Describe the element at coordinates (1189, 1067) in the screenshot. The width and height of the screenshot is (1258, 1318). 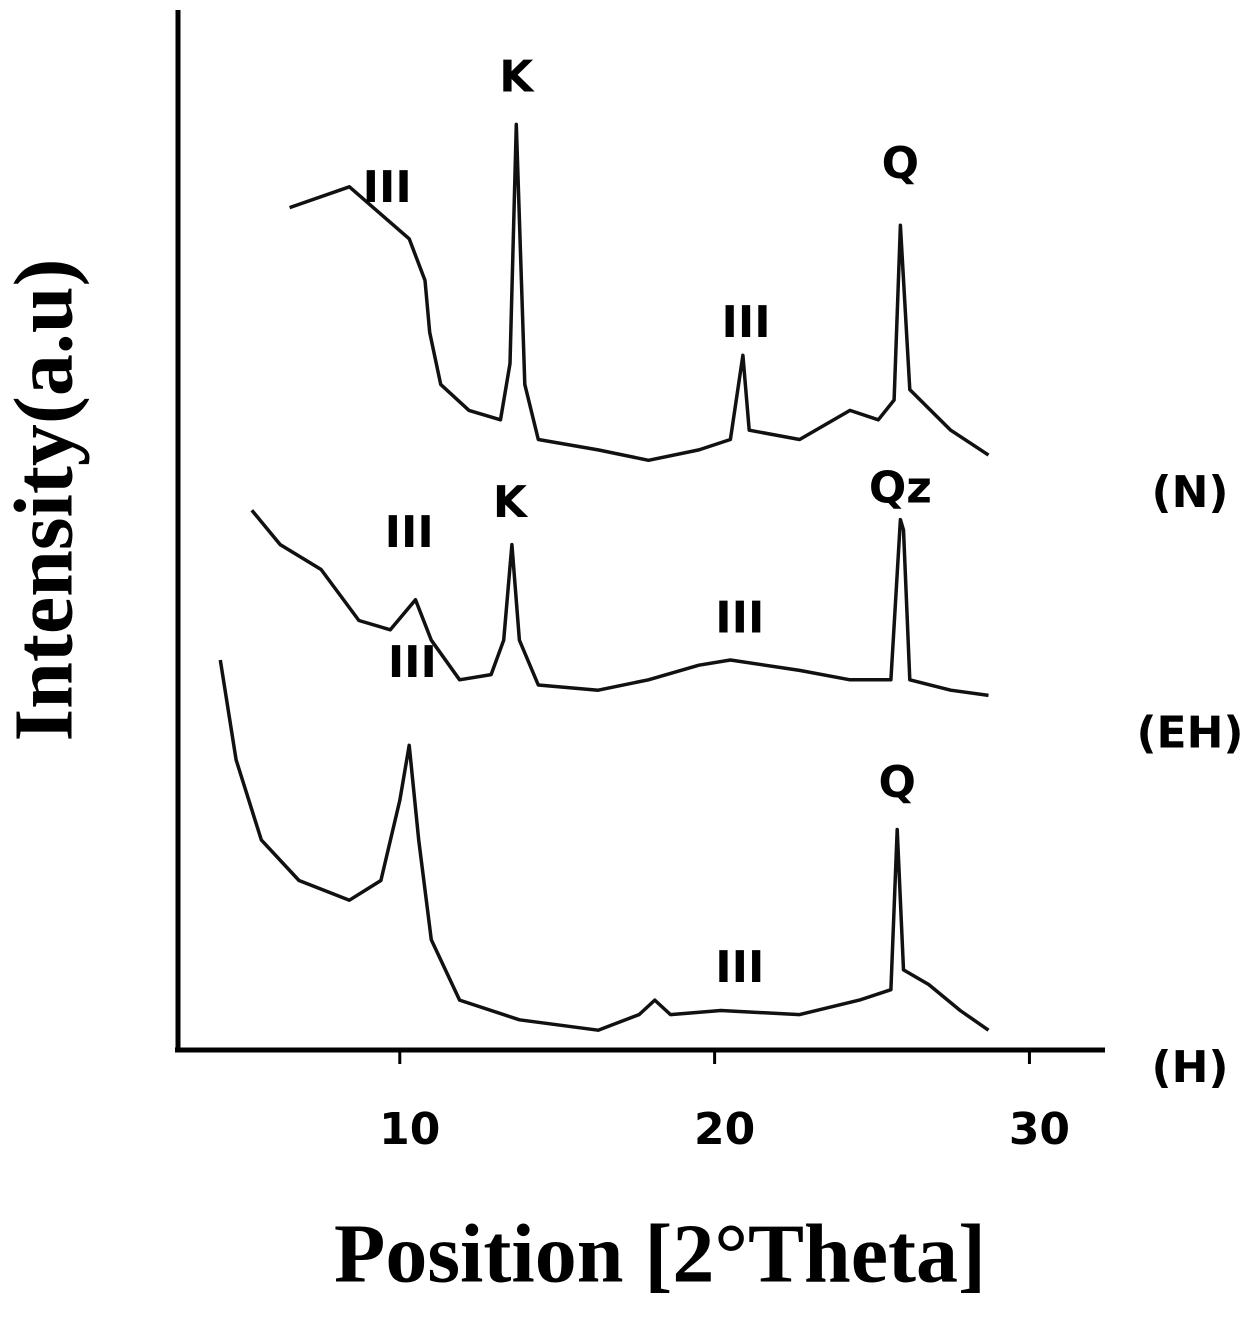
I see `series-label: (H)` at that location.